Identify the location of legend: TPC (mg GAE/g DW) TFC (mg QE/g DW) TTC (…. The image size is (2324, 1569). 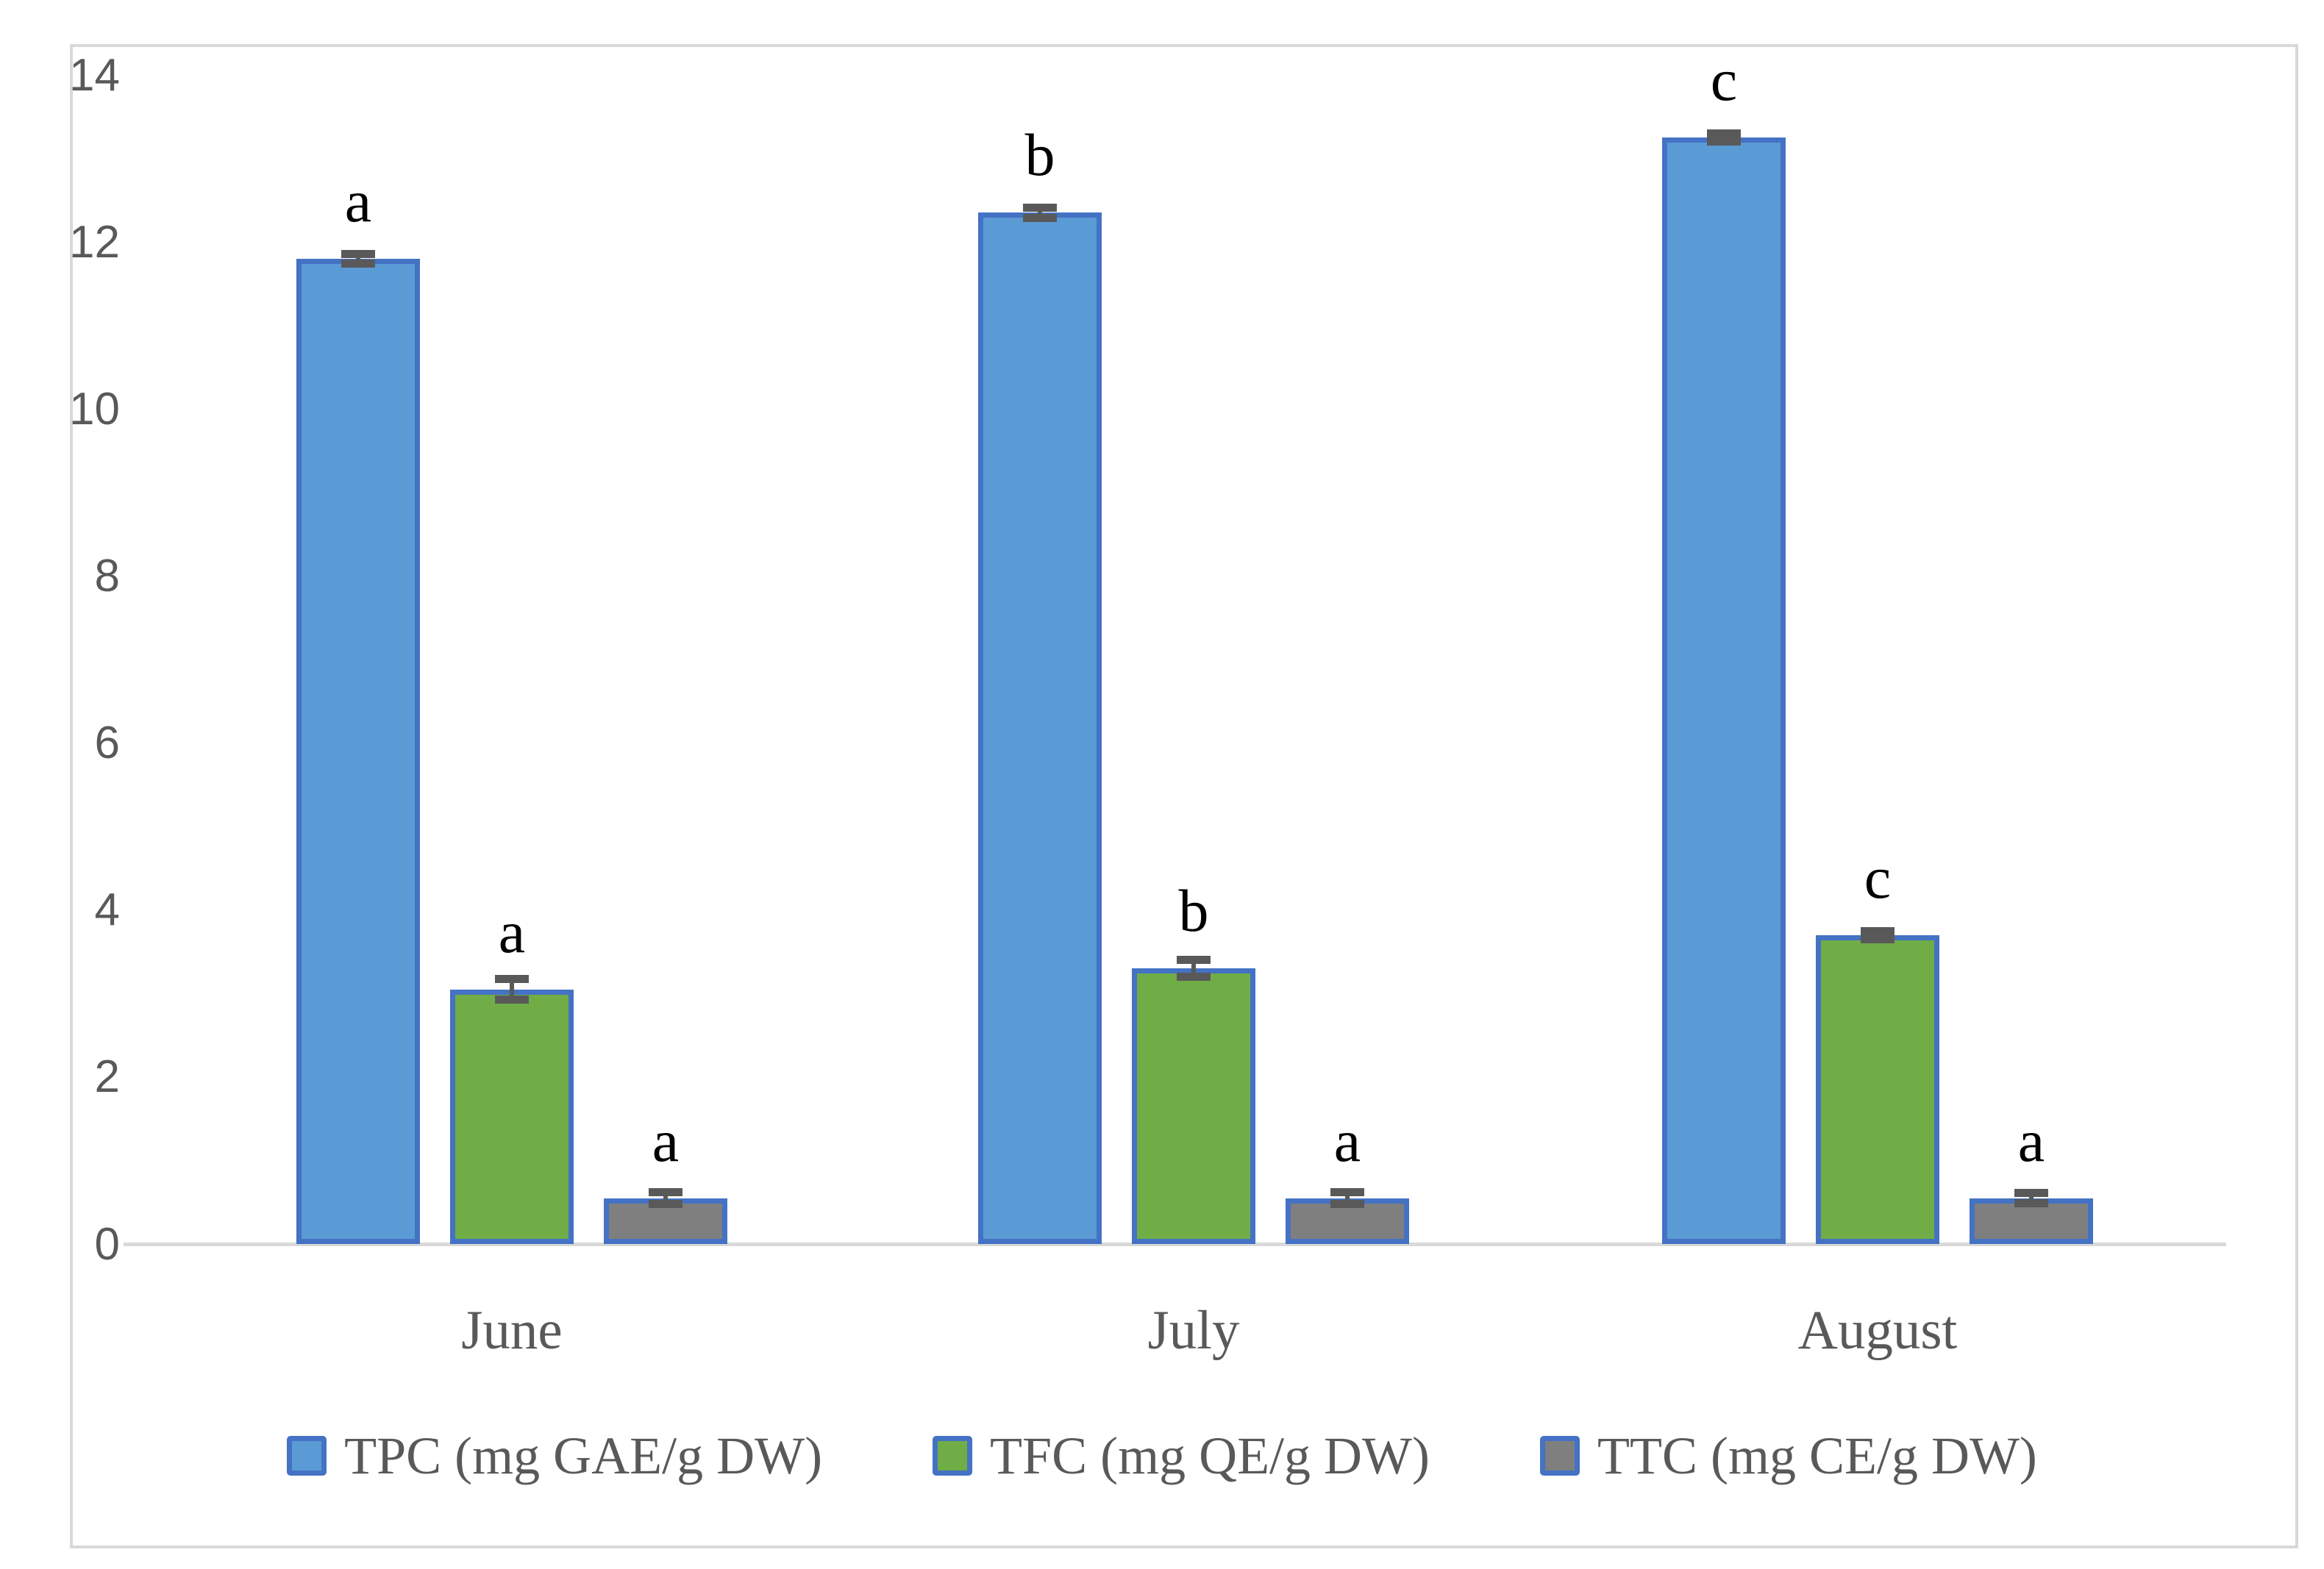
(1162, 1456).